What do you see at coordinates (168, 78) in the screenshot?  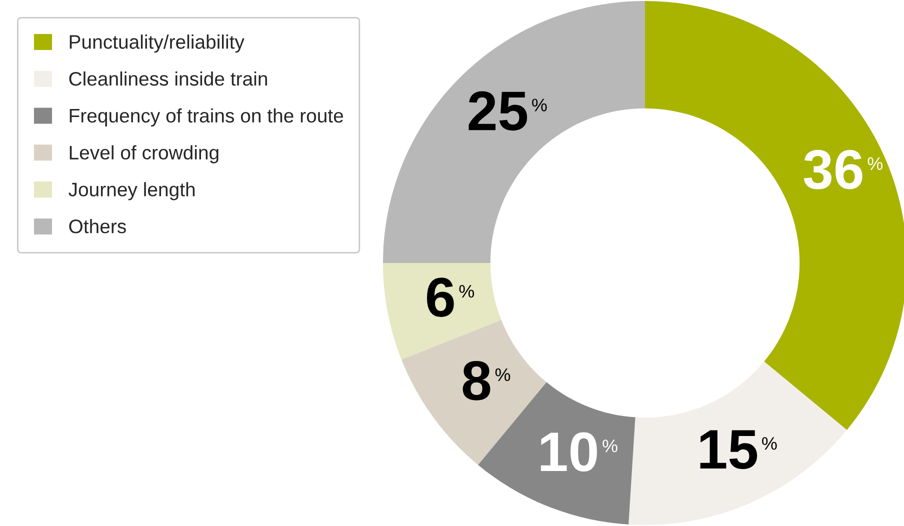 I see `legend-label: Cleanliness inside train` at bounding box center [168, 78].